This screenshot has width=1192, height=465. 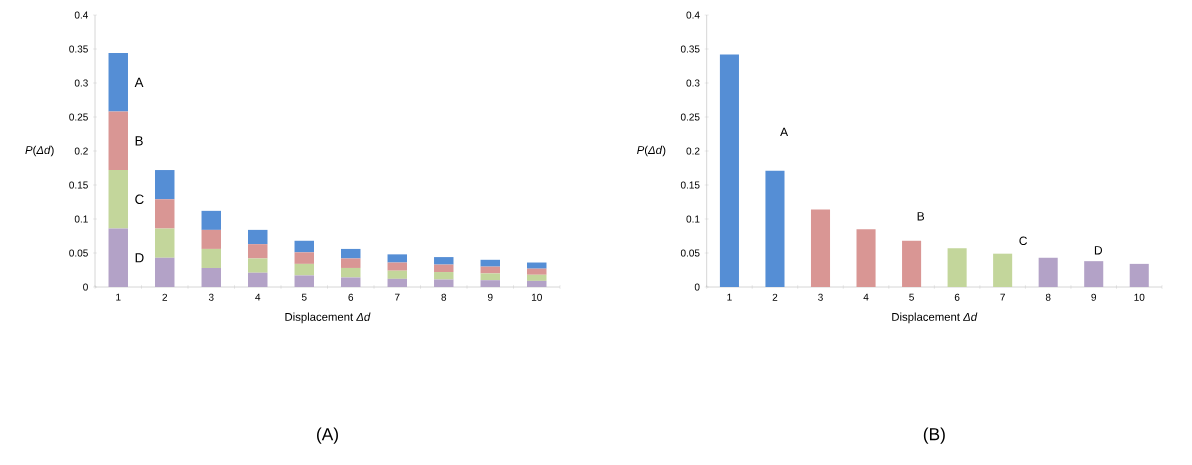 What do you see at coordinates (139, 141) in the screenshot?
I see `series-label: B` at bounding box center [139, 141].